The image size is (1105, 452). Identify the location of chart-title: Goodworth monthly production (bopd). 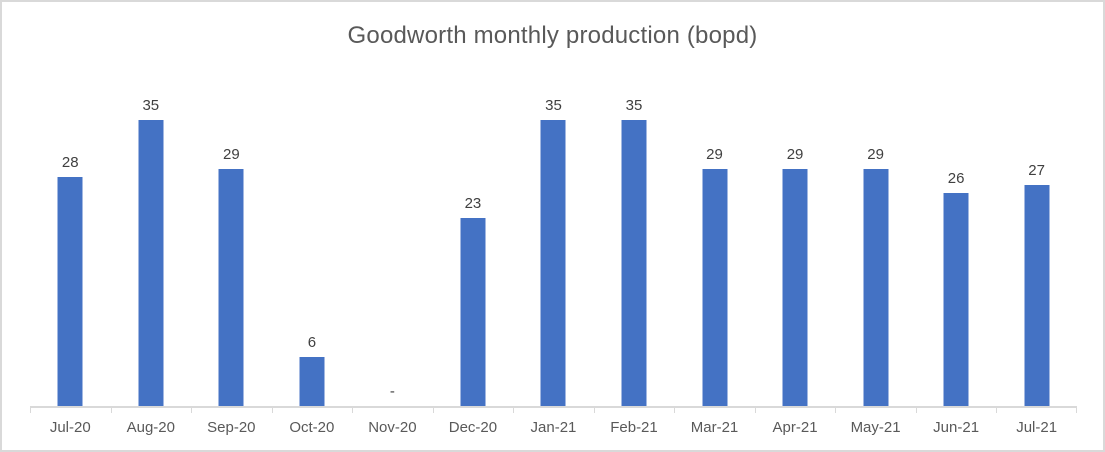
(552, 35).